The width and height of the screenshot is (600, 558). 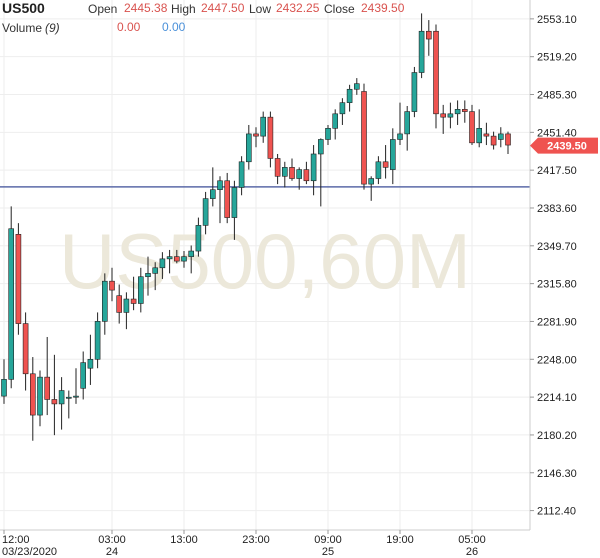 I want to click on last-price-tag: 2439.50, so click(x=564, y=145).